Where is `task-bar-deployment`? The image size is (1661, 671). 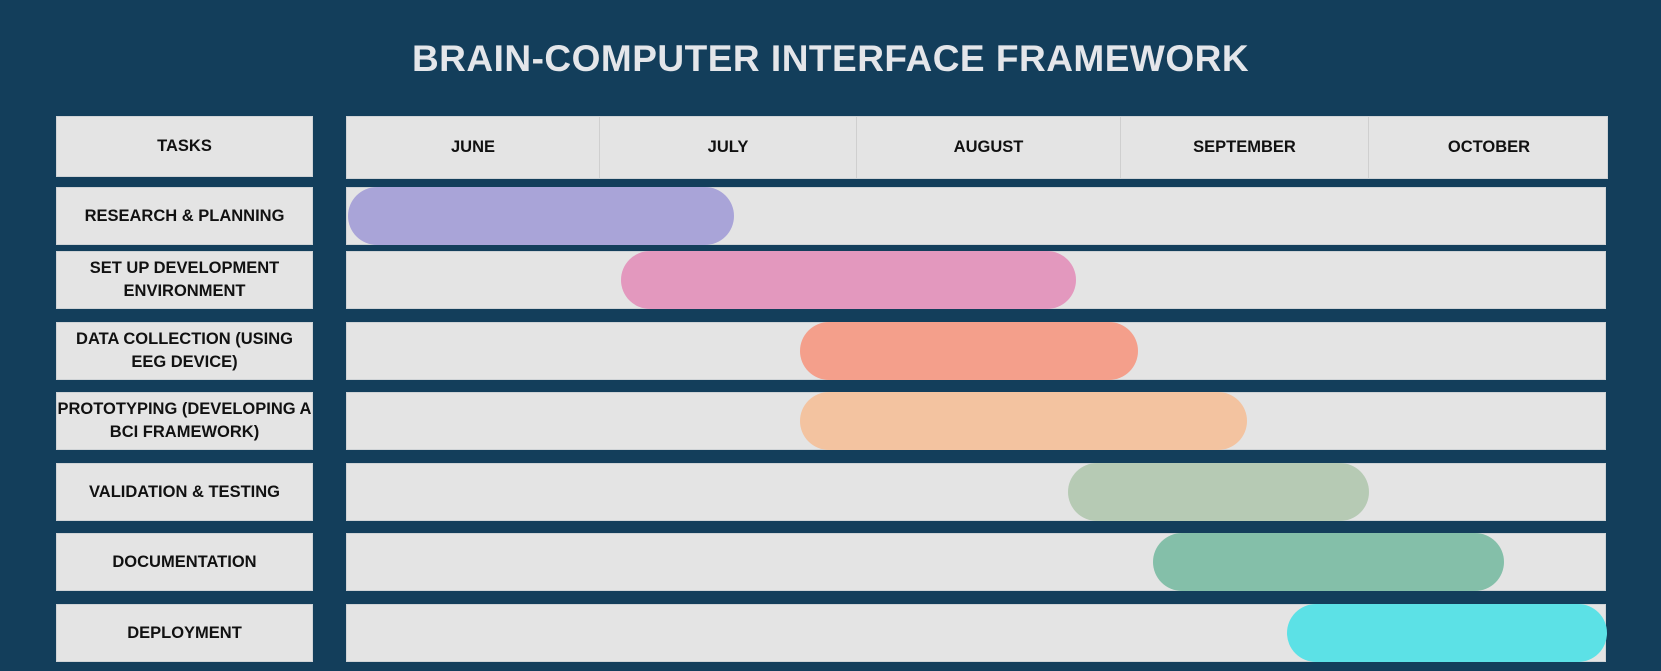 task-bar-deployment is located at coordinates (1447, 633).